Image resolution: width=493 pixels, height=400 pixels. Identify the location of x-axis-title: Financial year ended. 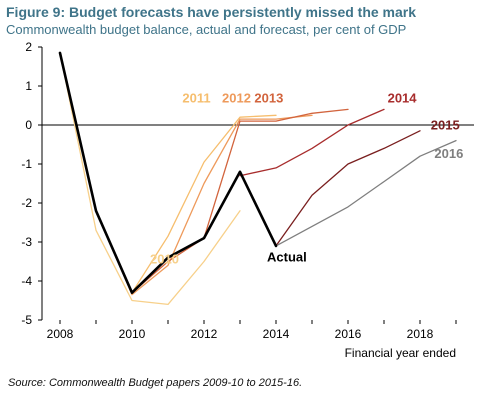
(400, 353).